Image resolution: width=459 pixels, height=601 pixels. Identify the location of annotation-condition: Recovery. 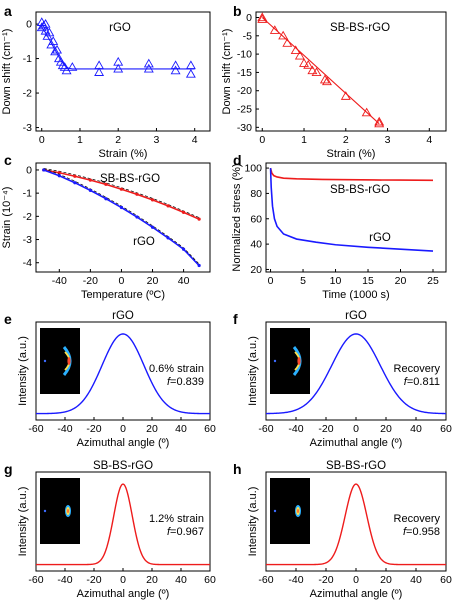
(417, 369).